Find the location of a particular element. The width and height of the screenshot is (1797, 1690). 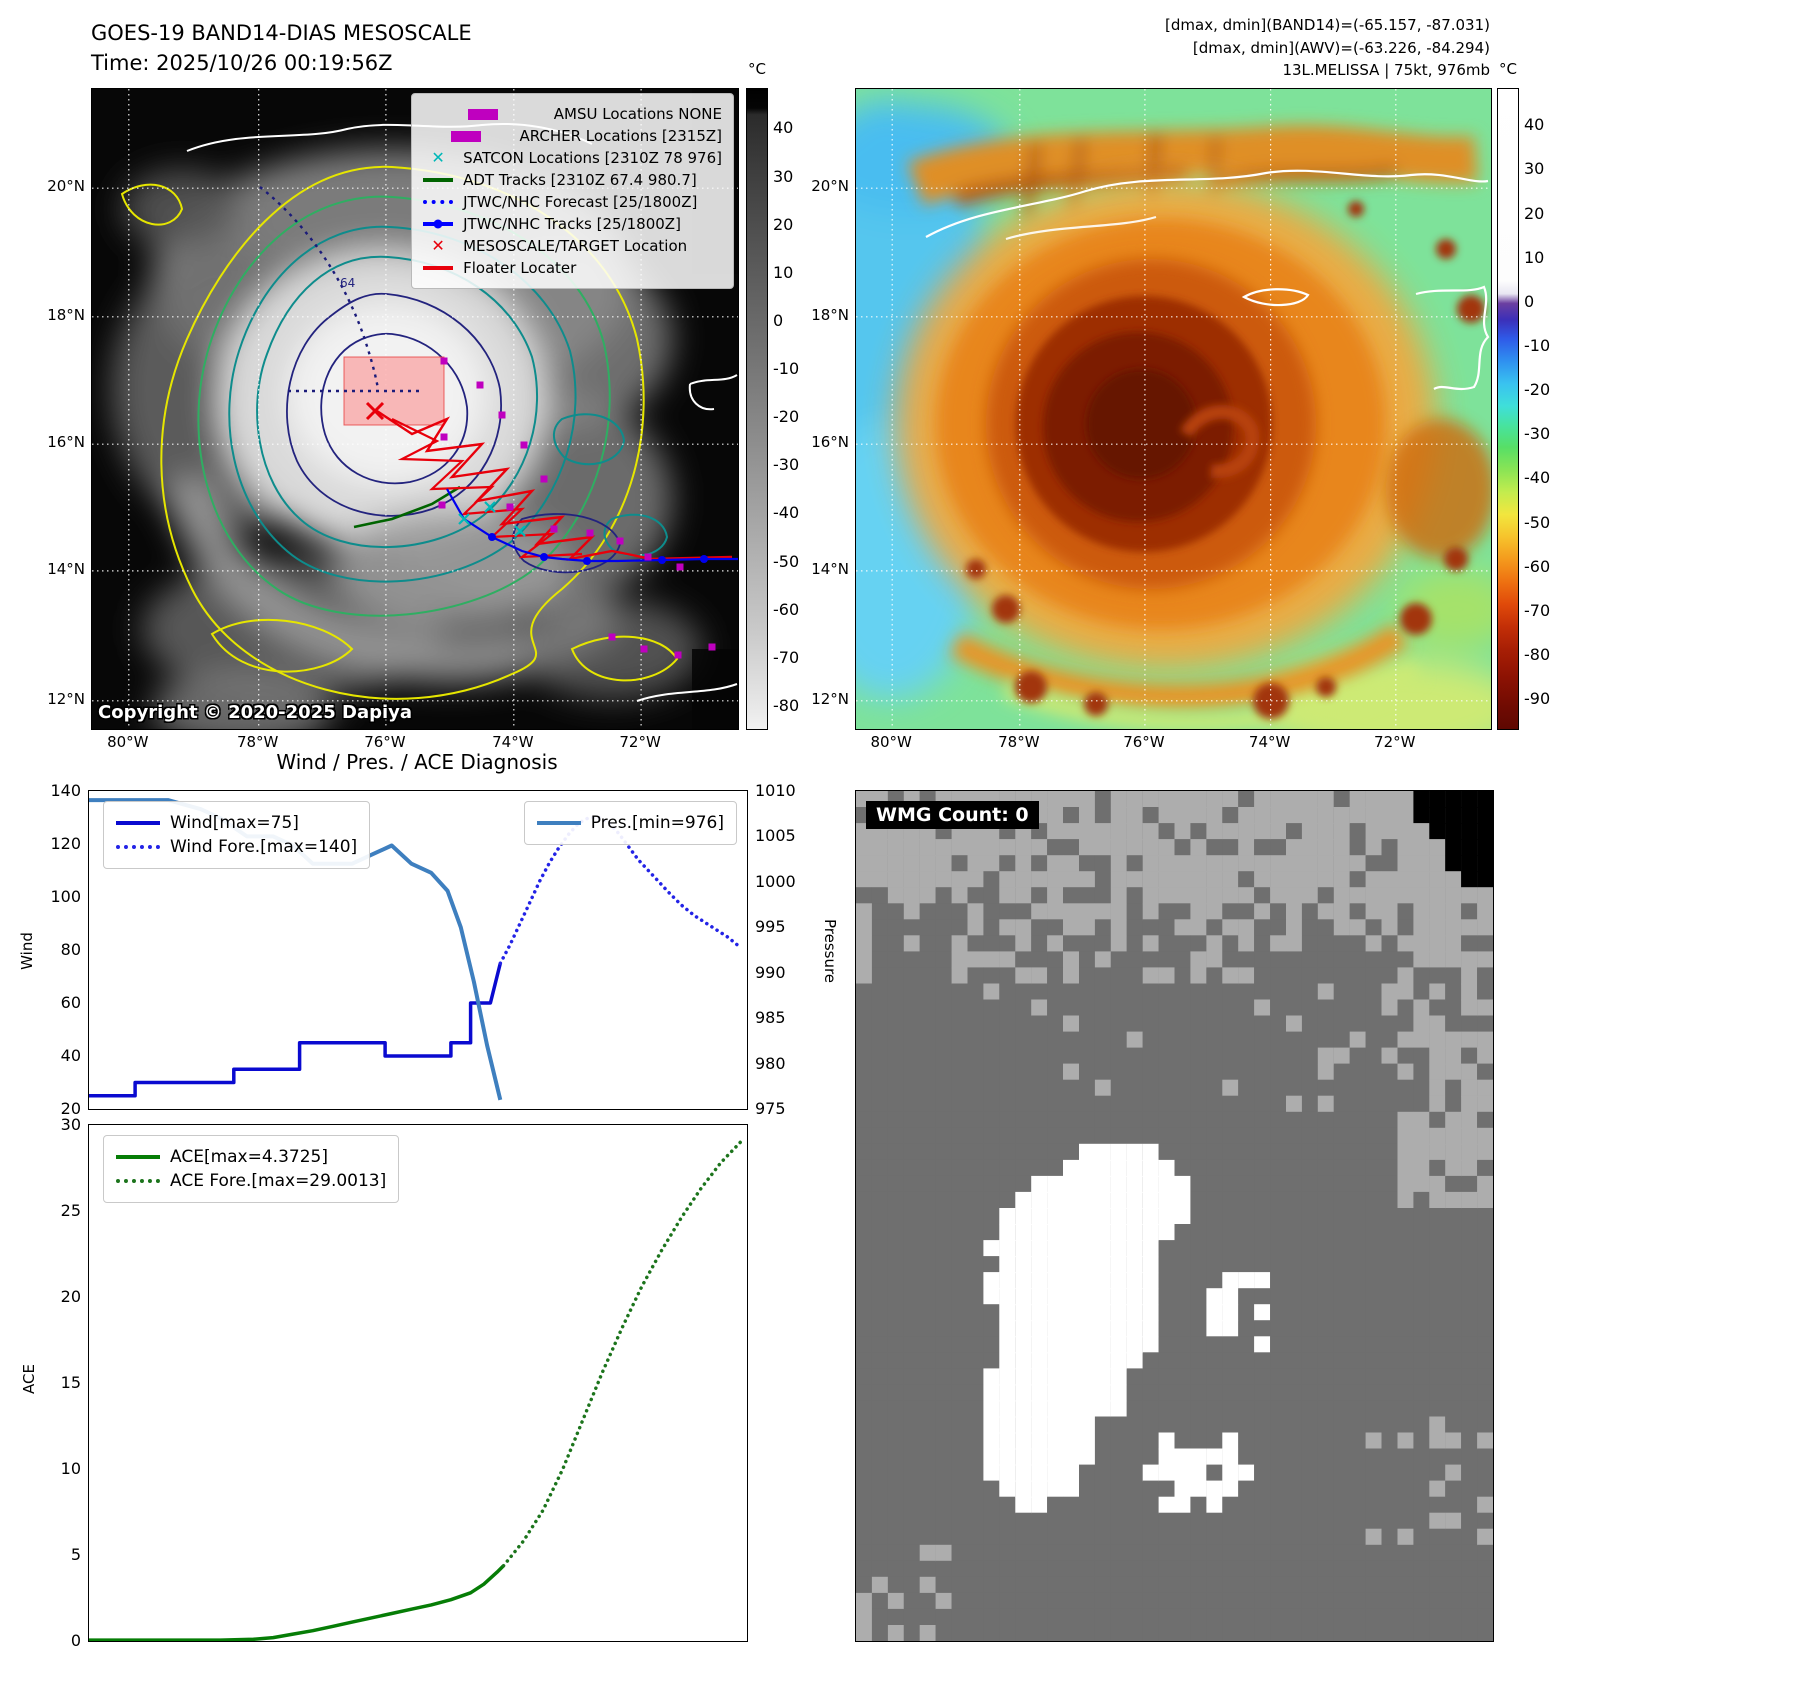

legend-label: Pres.[min=976] is located at coordinates (657, 823).